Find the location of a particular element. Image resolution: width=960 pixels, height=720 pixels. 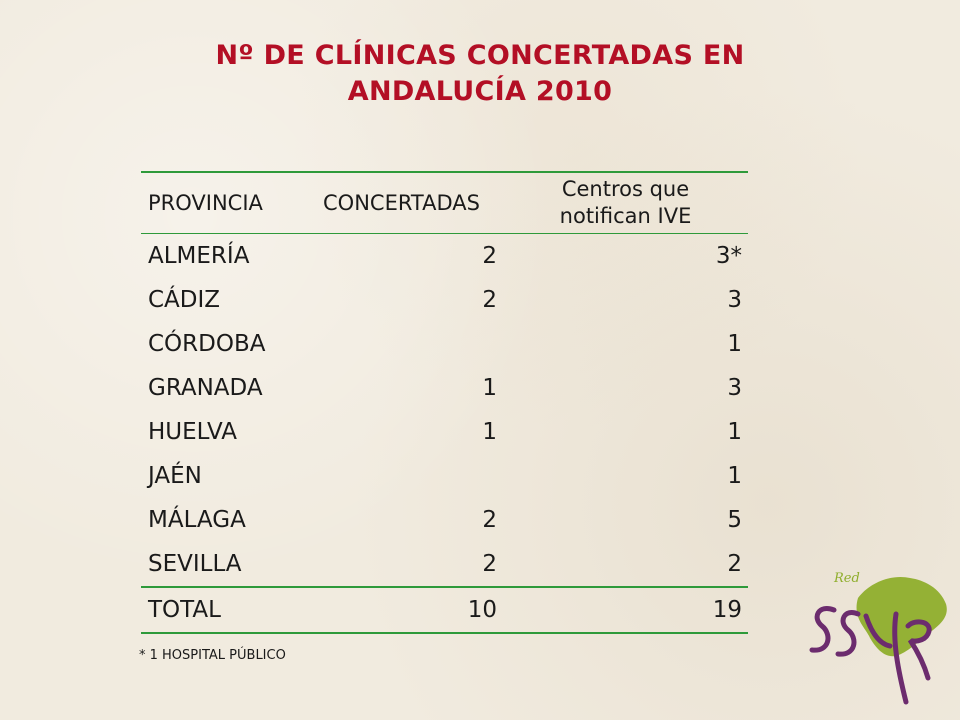

table-row: GRANADA 1 3 is located at coordinates (444, 388).